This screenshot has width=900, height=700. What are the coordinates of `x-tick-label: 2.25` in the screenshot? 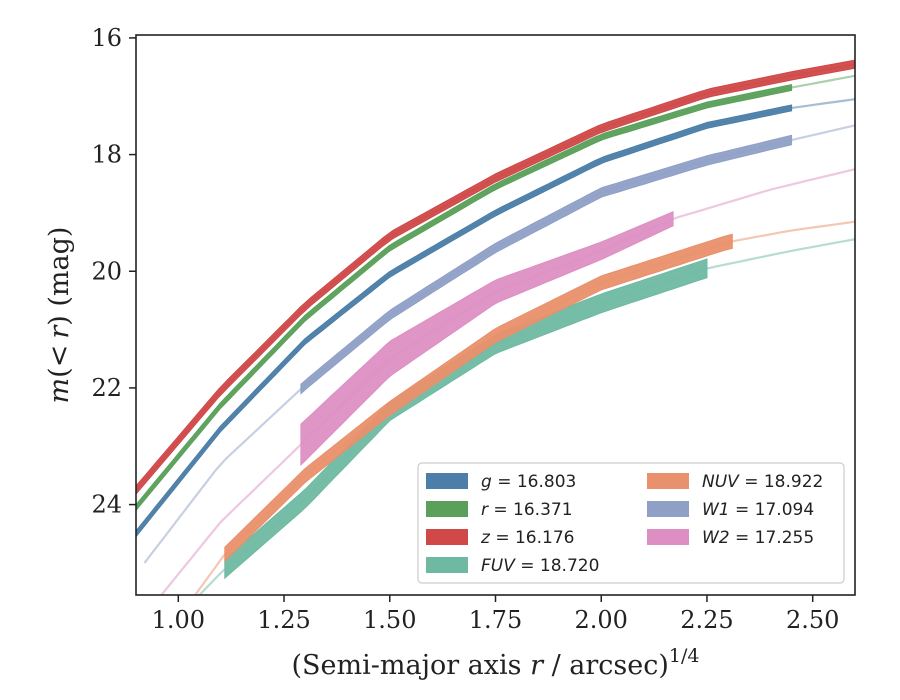 It's located at (706, 620).